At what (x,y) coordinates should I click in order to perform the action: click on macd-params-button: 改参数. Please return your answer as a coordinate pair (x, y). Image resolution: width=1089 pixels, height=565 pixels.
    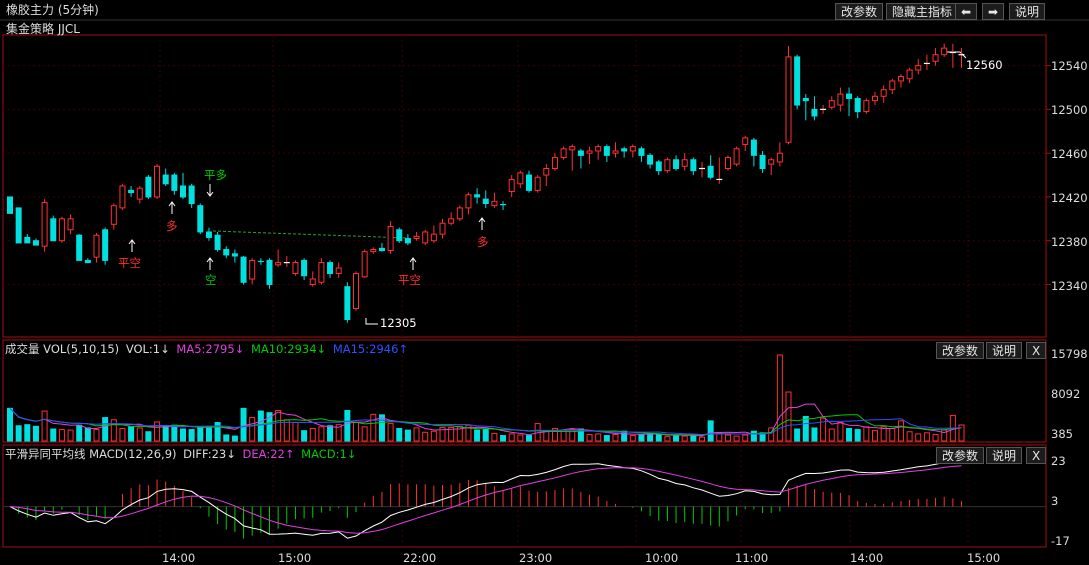
    Looking at the image, I should click on (960, 455).